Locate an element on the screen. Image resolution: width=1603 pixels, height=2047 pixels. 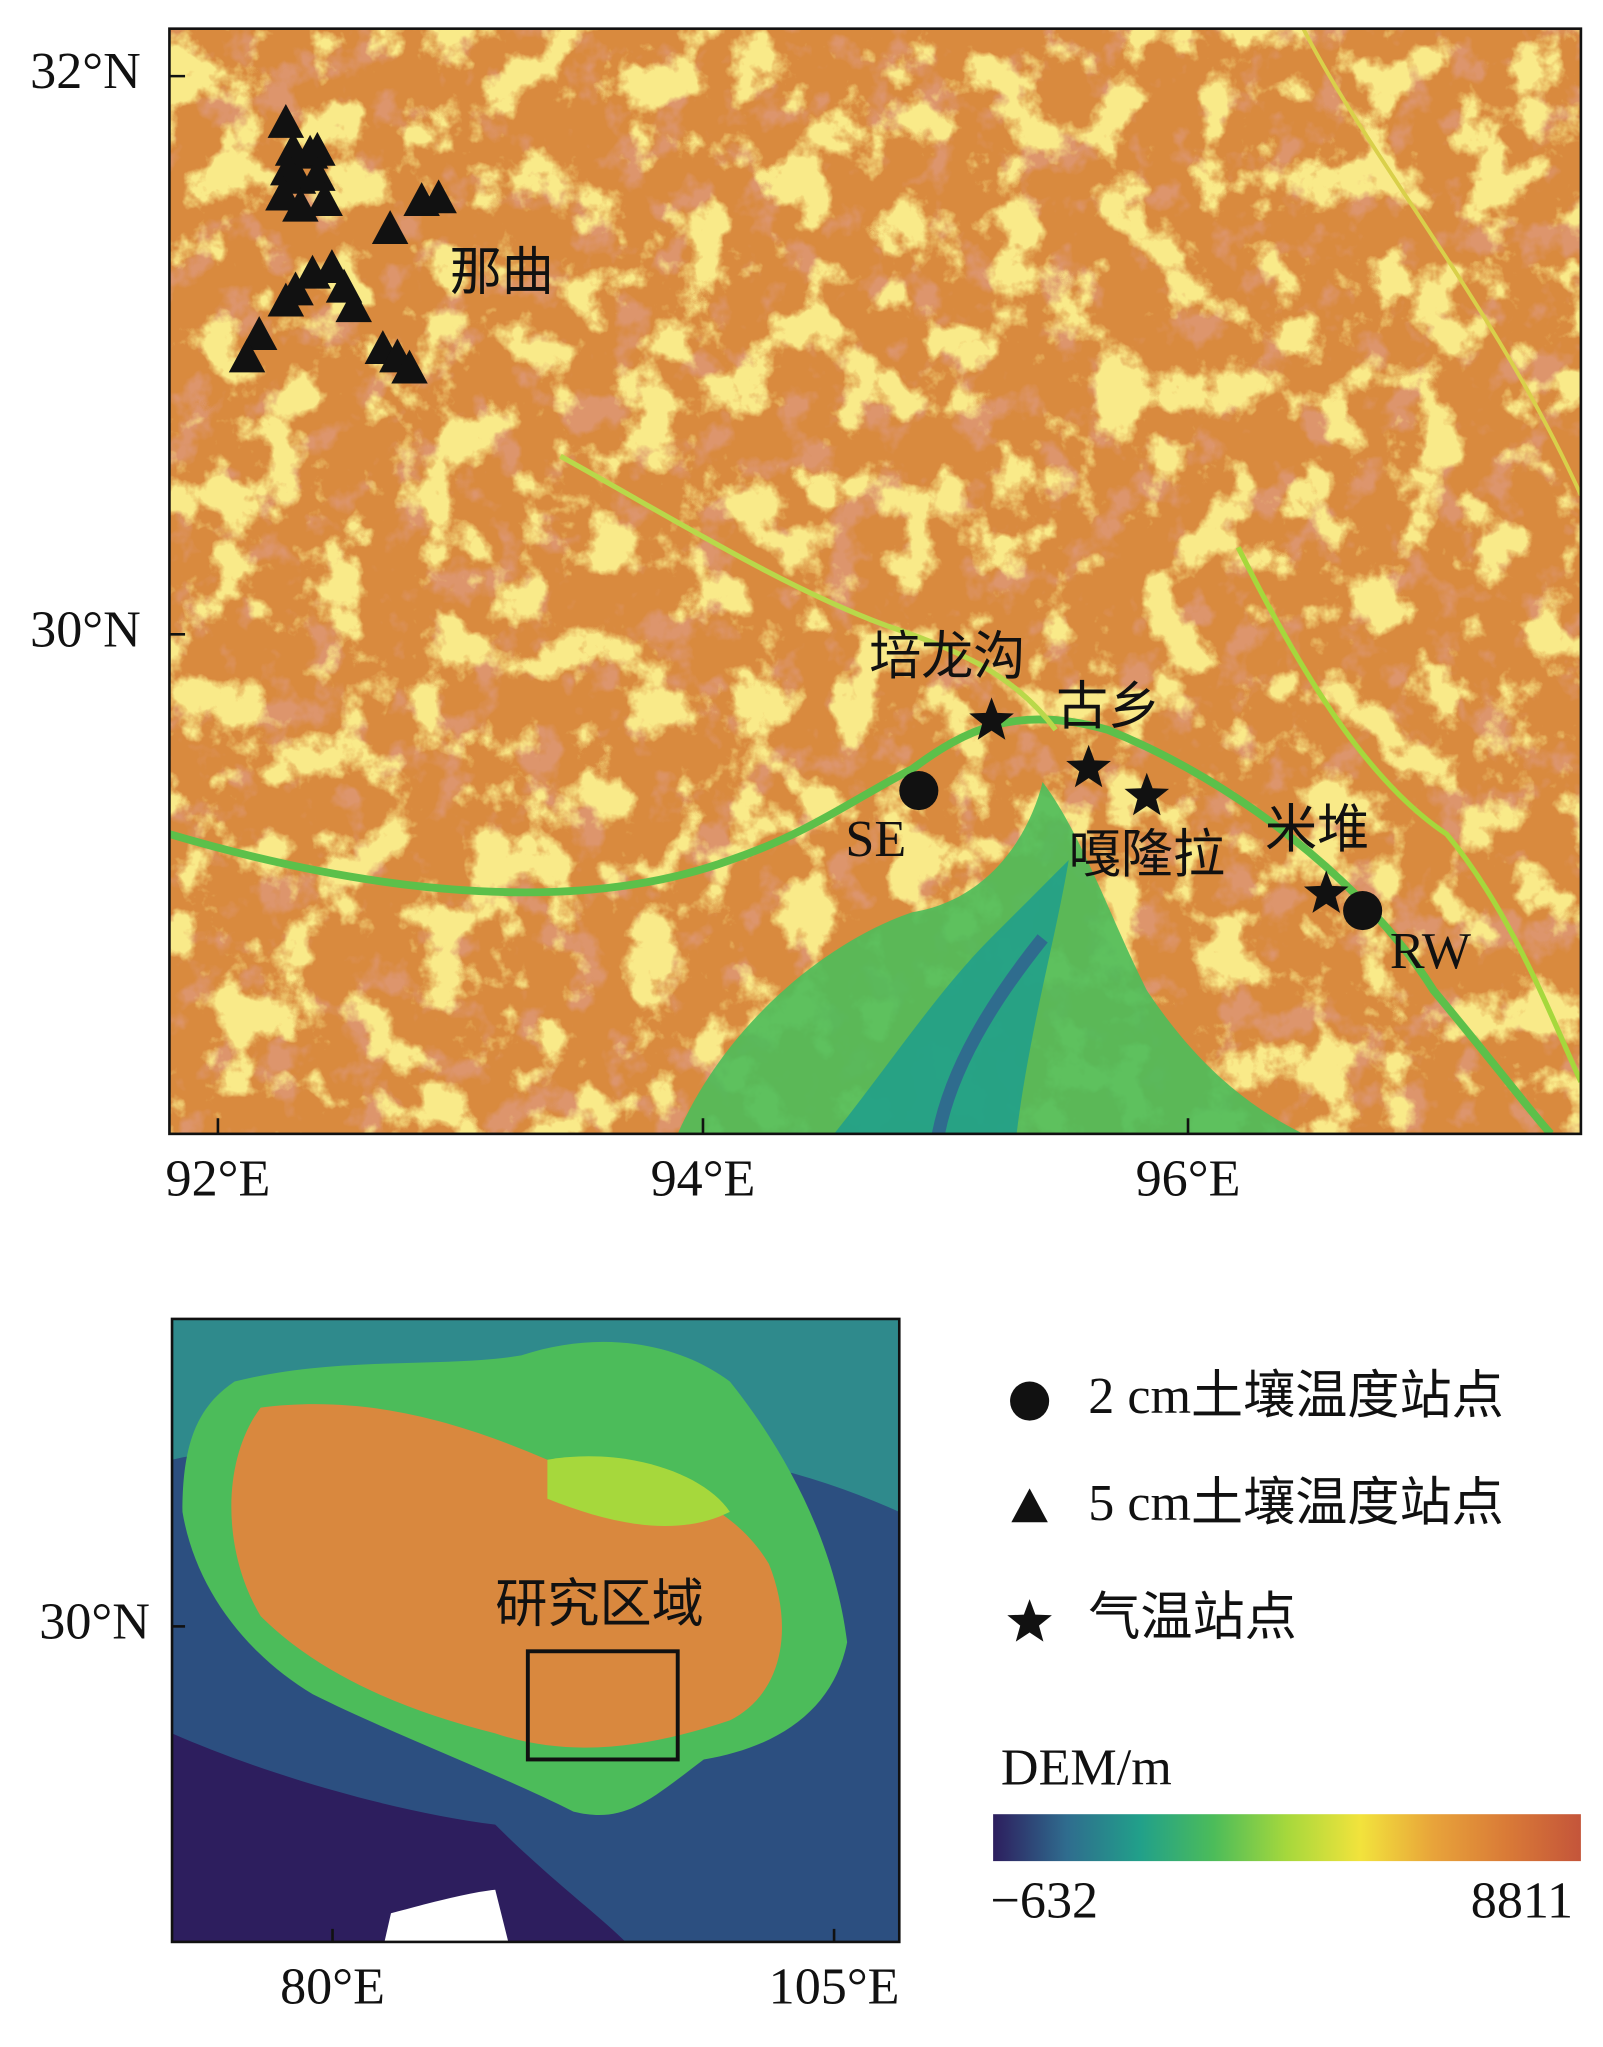
legend-label: 2 cm土壤温度站点 is located at coordinates (1296, 1396).